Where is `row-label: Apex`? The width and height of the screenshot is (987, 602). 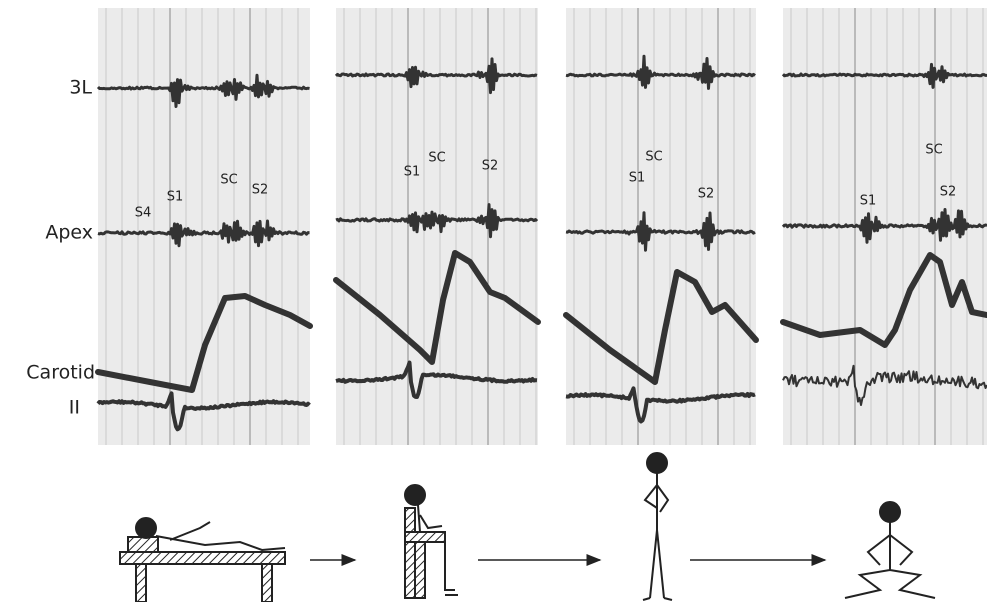
row-label: Apex is located at coordinates (69, 233).